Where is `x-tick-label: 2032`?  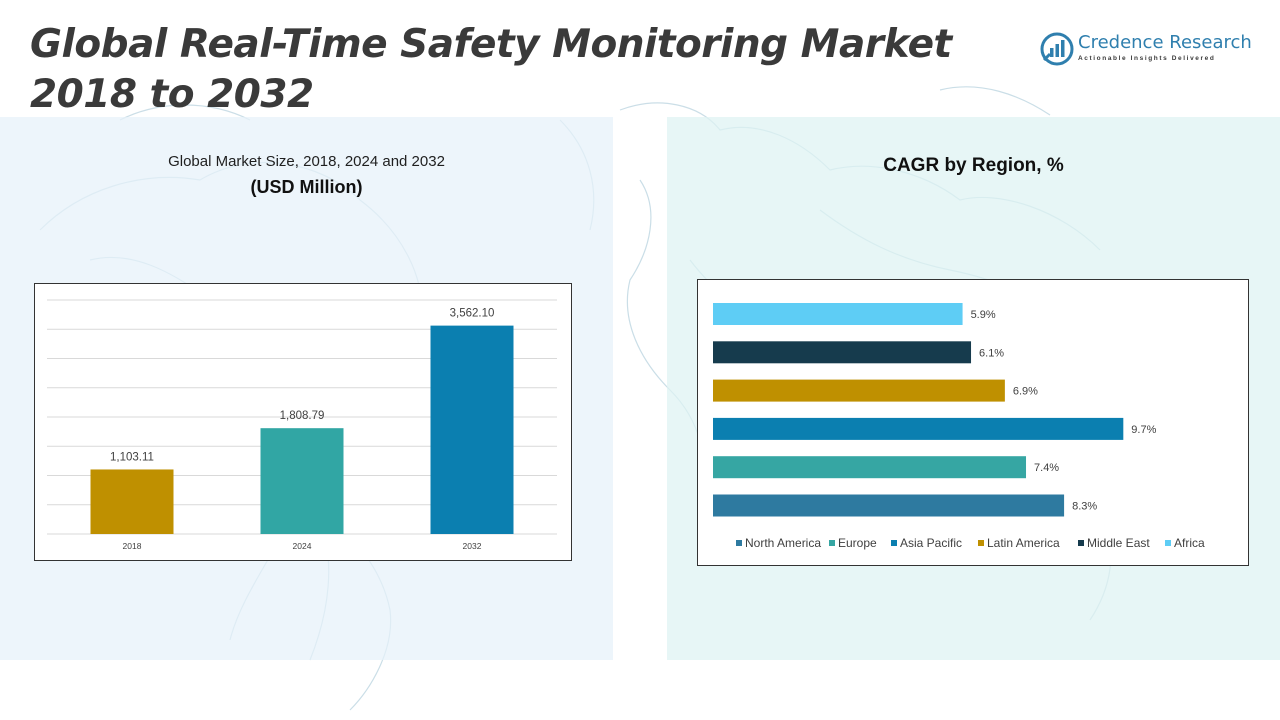
x-tick-label: 2032 is located at coordinates (472, 546).